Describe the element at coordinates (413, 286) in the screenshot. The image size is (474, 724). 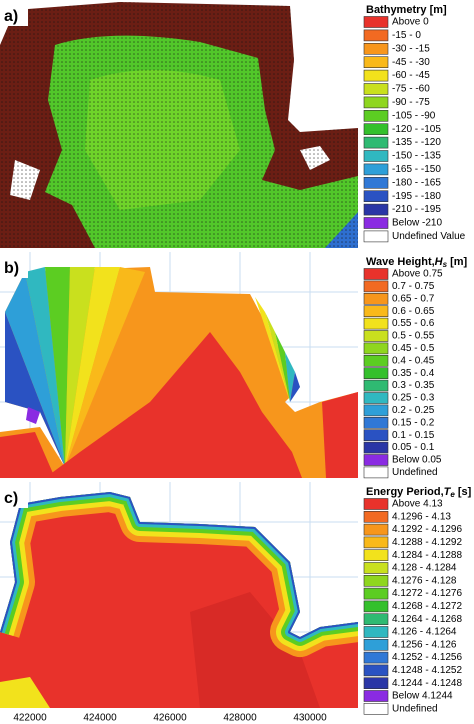
I see `legend-entry: 0.7 - 0.75` at that location.